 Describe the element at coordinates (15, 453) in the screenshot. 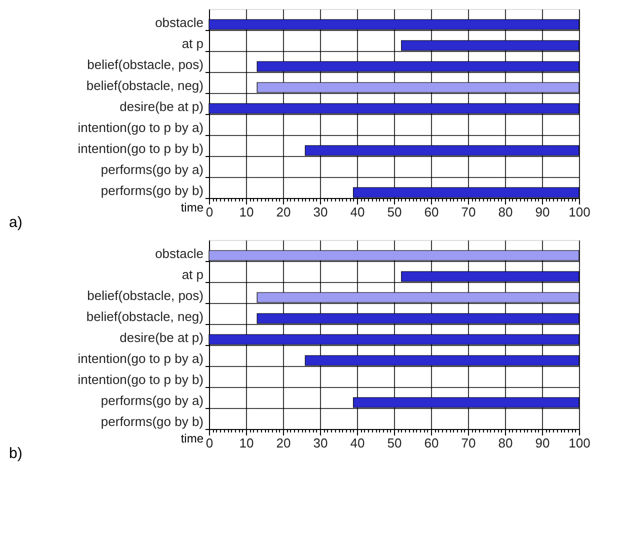

I see `text: b)` at that location.